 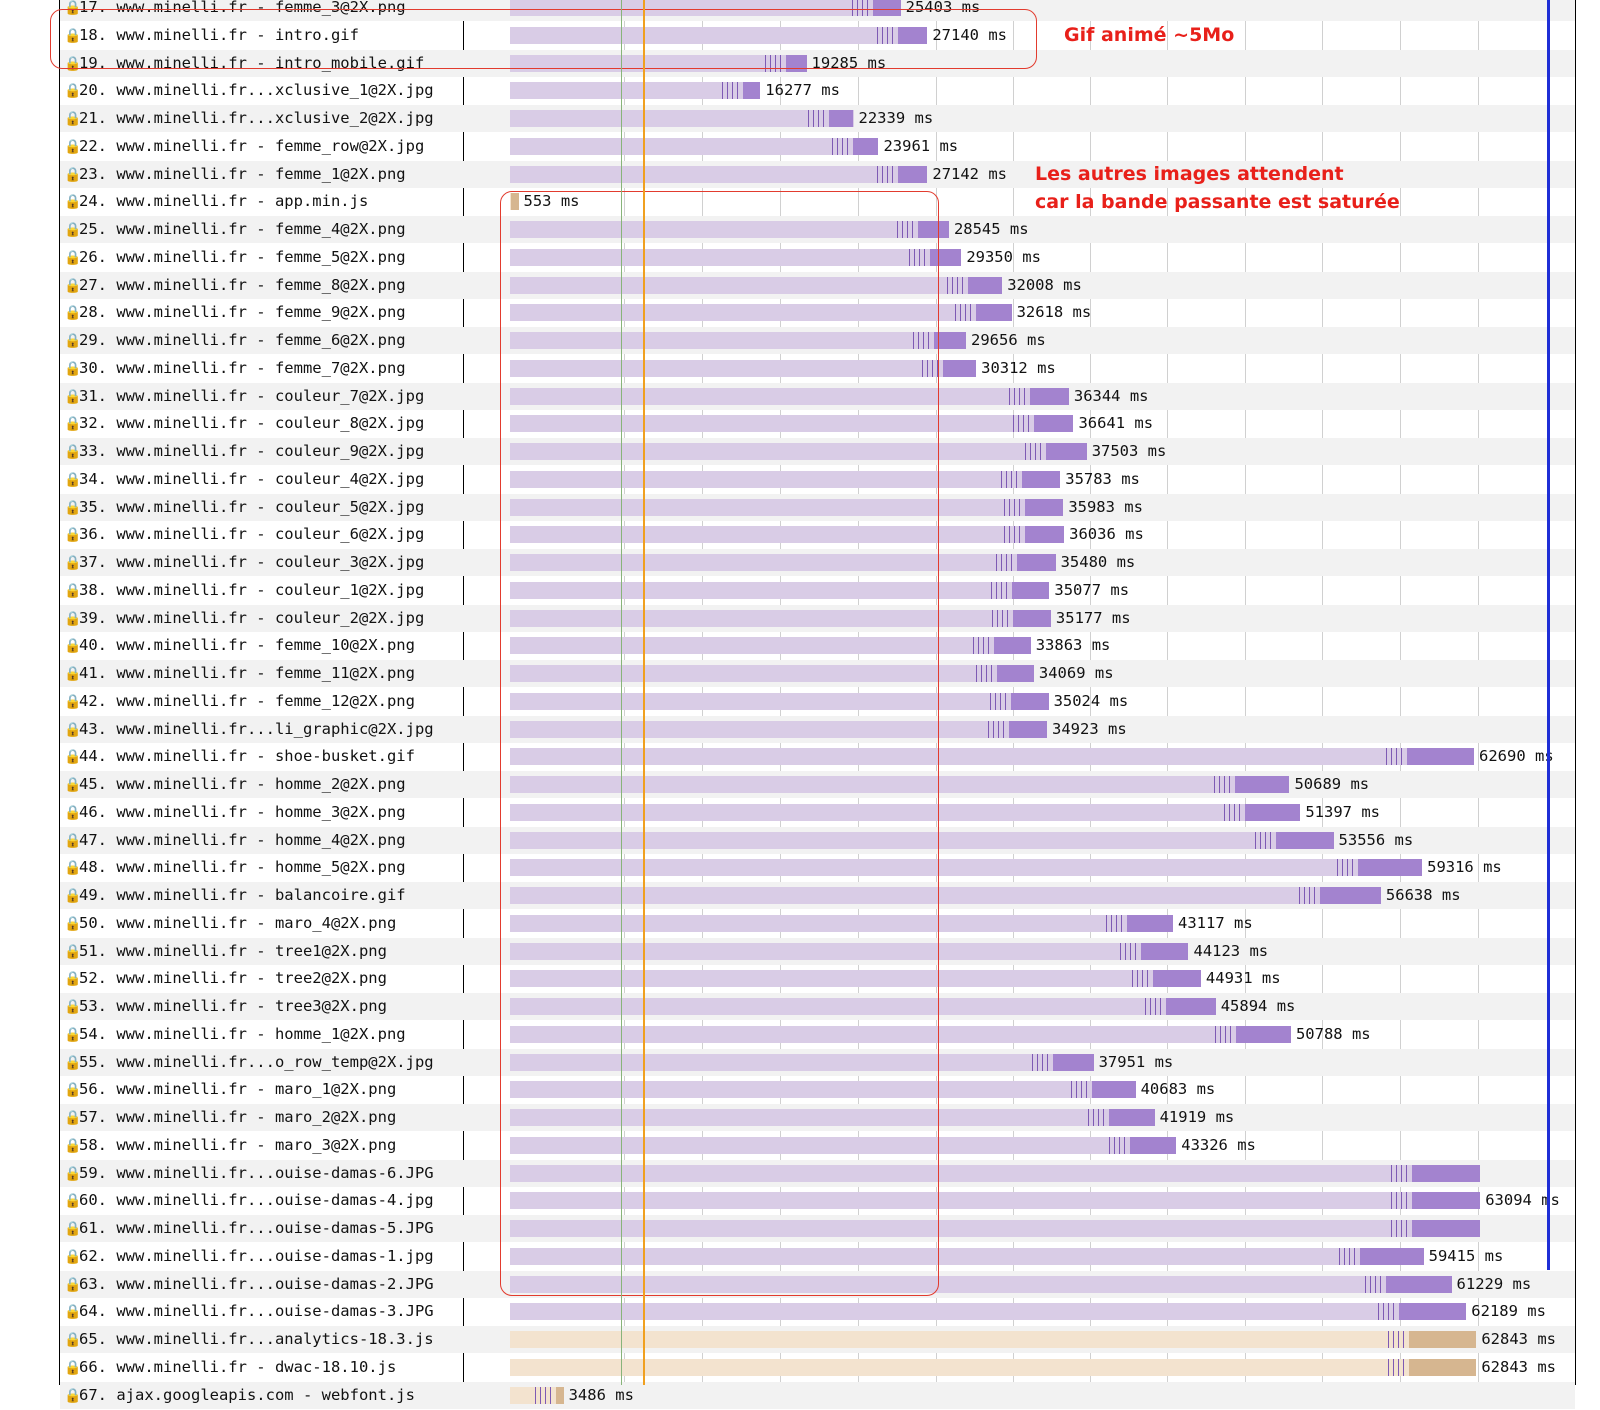 I want to click on request-label: 🔒49. www.minelli.fr - balancoire.gif, so click(x=235, y=895).